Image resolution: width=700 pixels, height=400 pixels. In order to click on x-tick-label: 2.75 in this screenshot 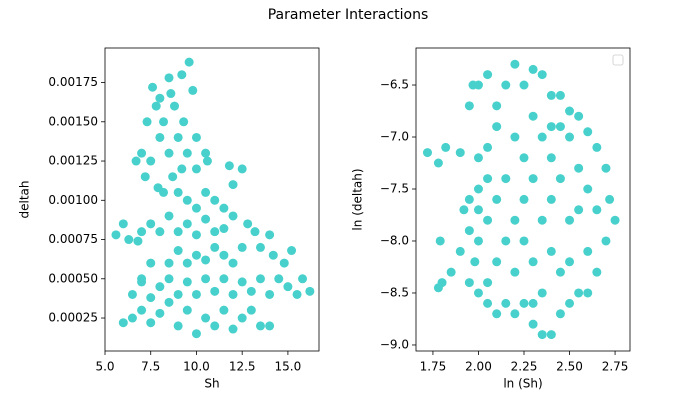, I will do `click(615, 367)`.